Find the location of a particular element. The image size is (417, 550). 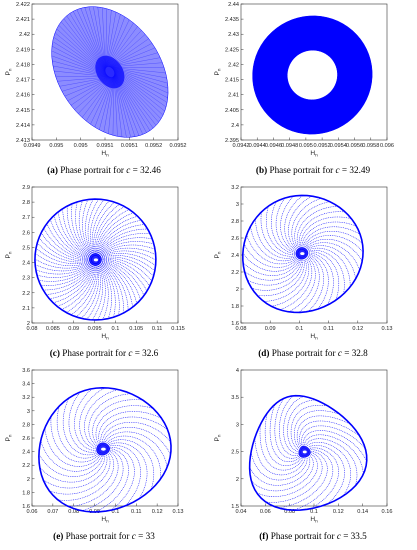

y-tick-label-e: 2.4 is located at coordinates (26, 453).